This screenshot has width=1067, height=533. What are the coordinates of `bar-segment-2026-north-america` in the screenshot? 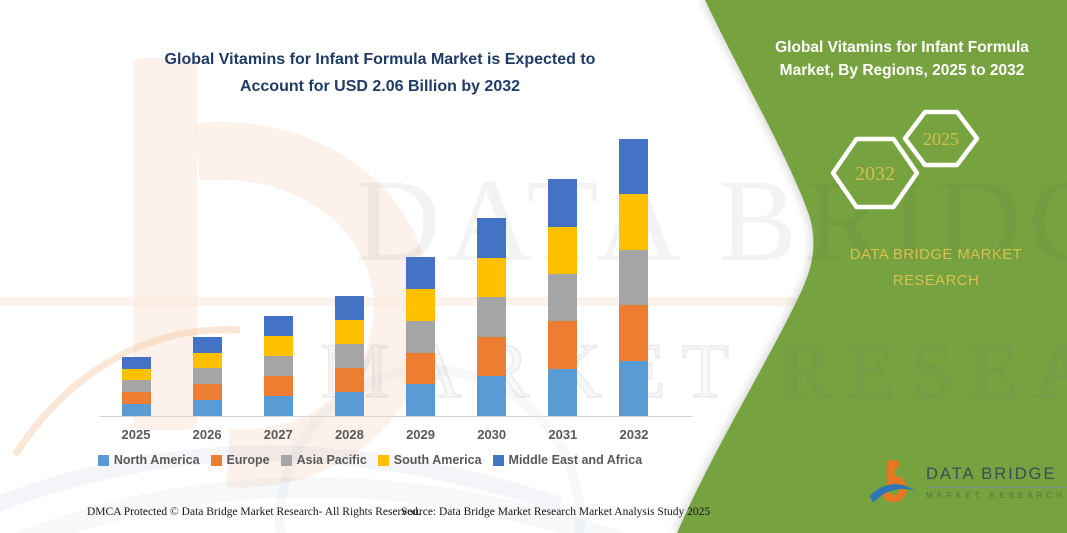 It's located at (207, 408).